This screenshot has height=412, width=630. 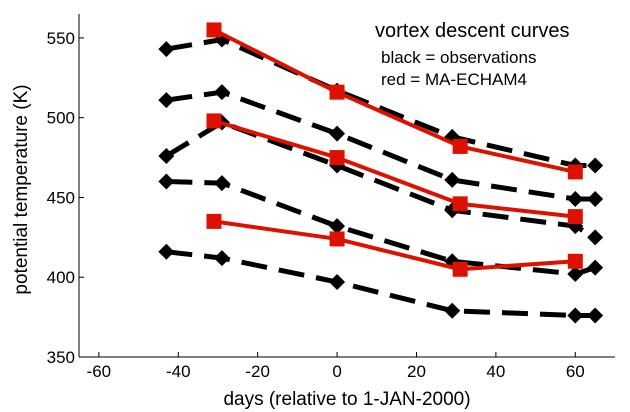 What do you see at coordinates (416, 371) in the screenshot?
I see `x-tick-label: 20` at bounding box center [416, 371].